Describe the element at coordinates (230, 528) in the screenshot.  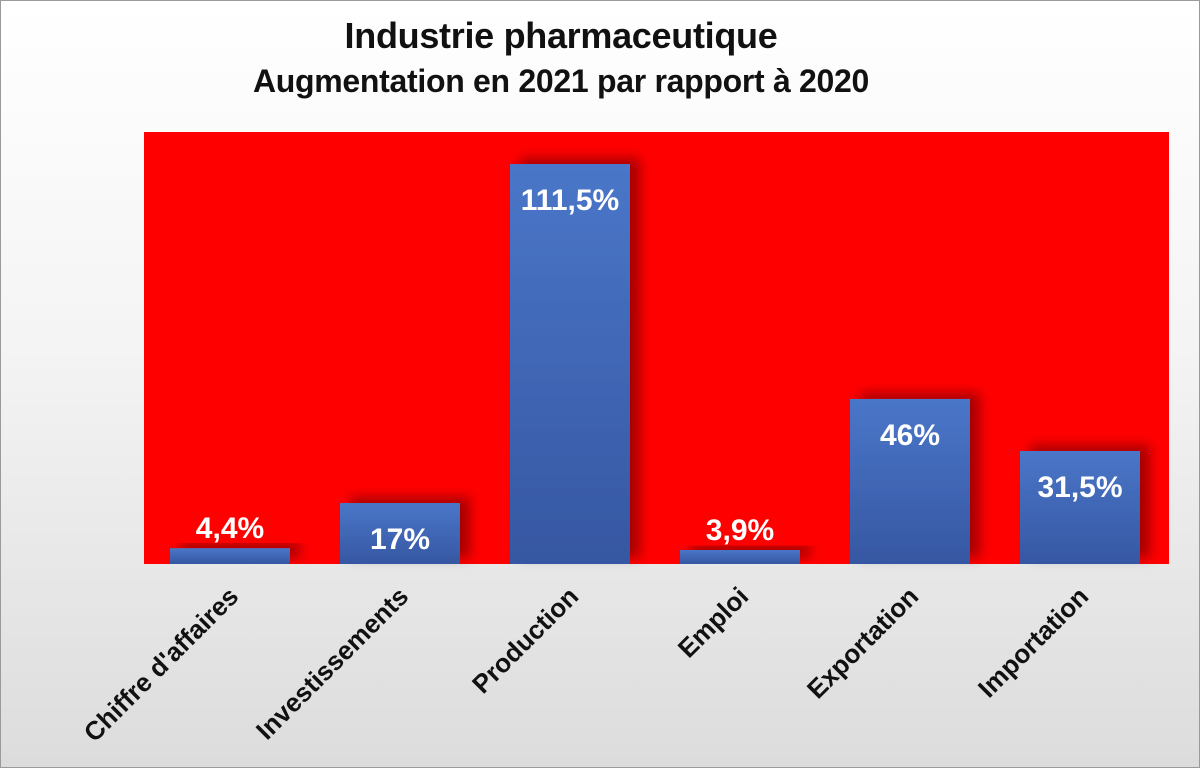
I see `data-label-0: 4,4%` at that location.